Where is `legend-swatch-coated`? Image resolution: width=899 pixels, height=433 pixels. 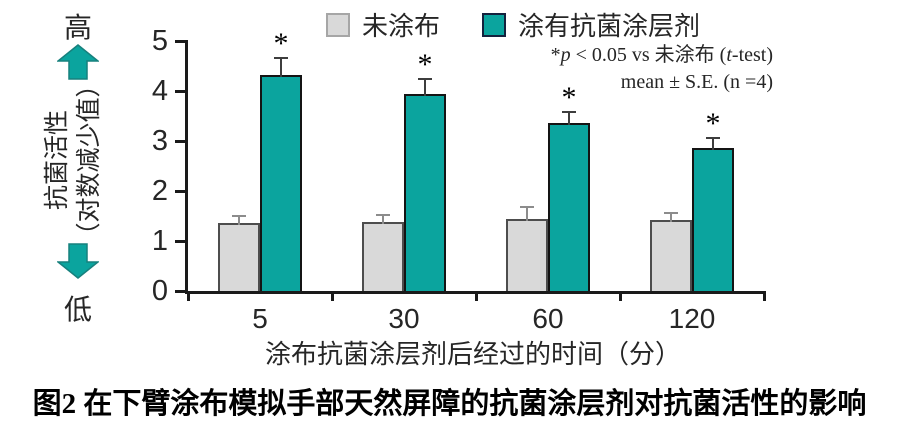
legend-swatch-coated is located at coordinates (494, 24).